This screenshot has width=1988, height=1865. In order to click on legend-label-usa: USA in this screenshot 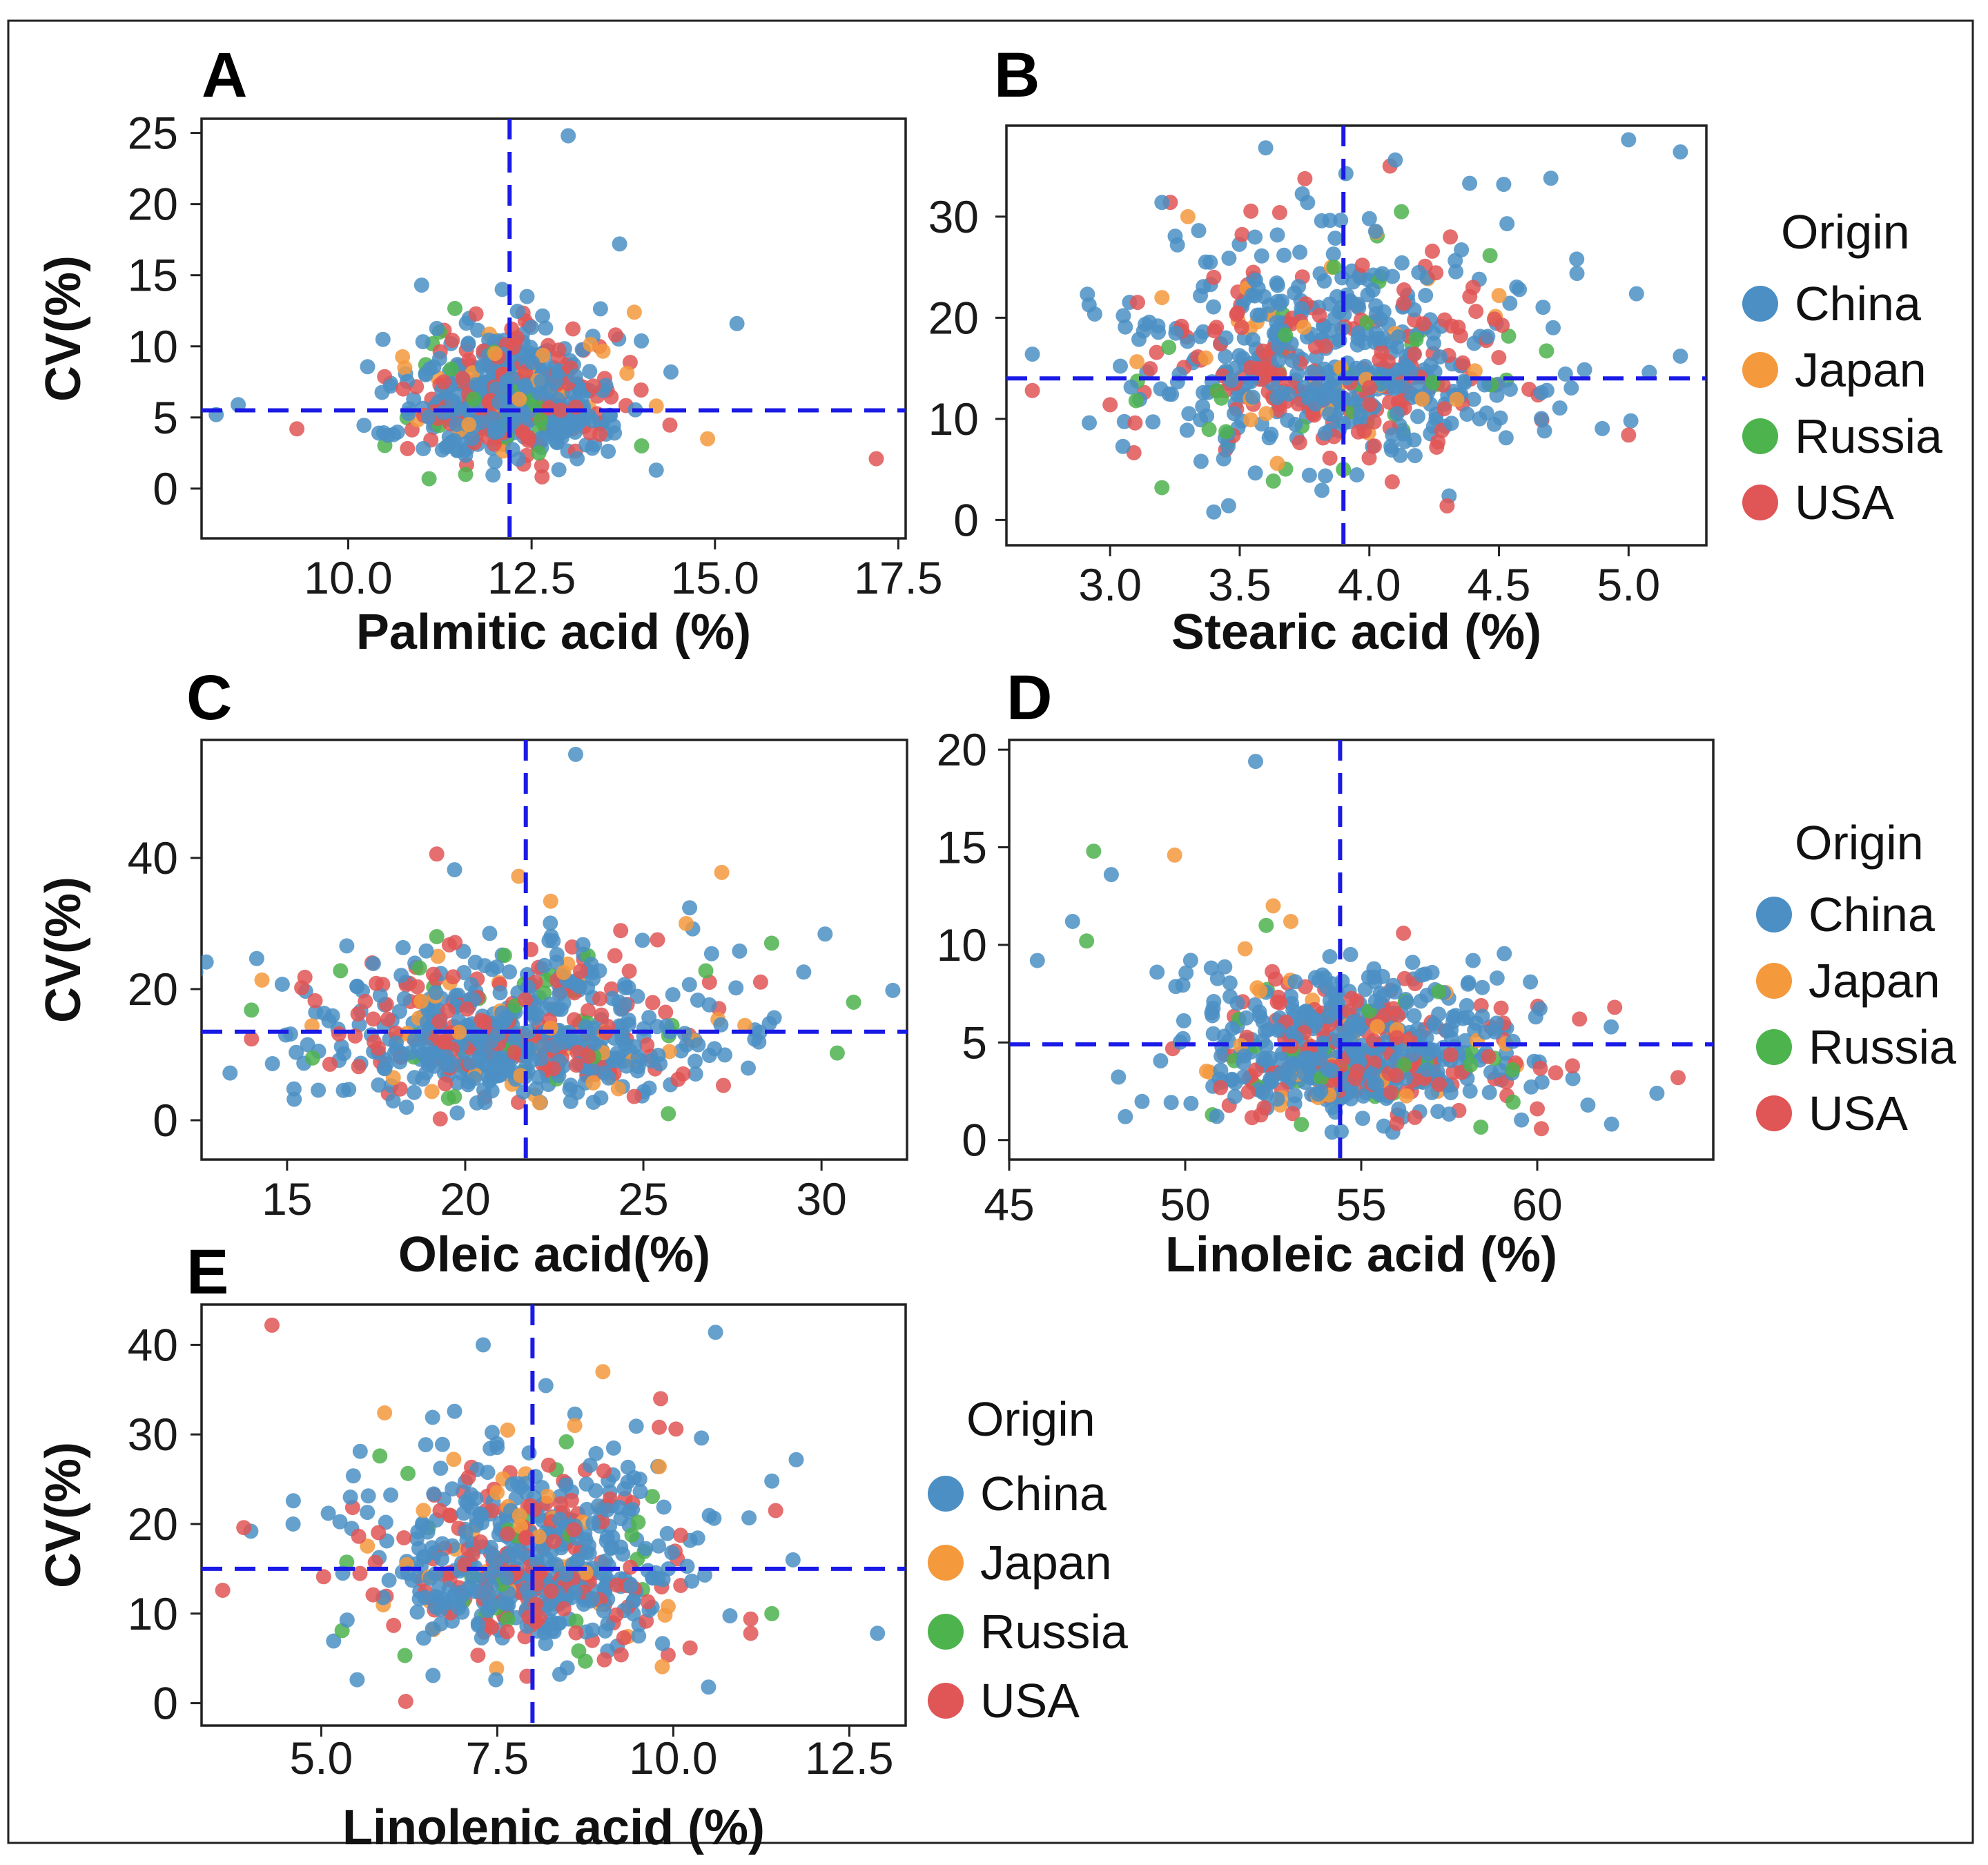, I will do `click(1858, 1113)`.